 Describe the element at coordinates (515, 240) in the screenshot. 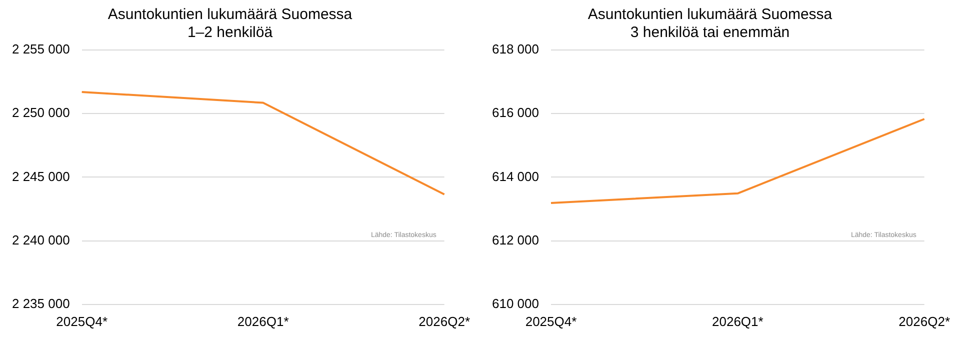

I see `y-tick-label: 612 000` at that location.